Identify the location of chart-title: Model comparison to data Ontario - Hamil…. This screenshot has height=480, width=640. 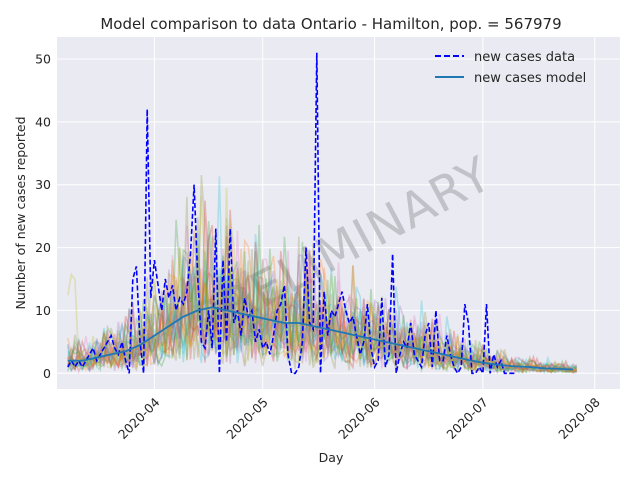
(330, 24).